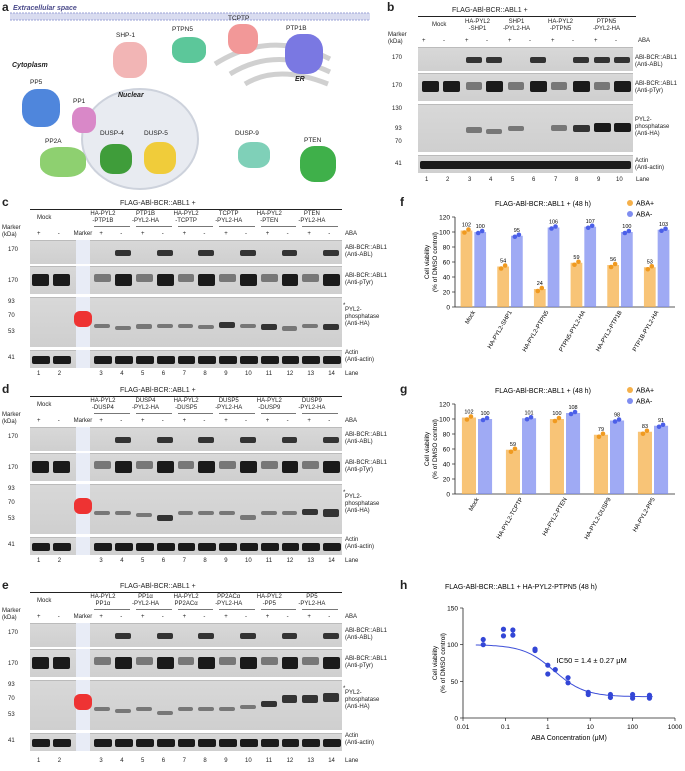 Image resolution: width=685 pixels, height=771 pixels. Describe the element at coordinates (205, 761) in the screenshot. I see `lane-number: 8` at that location.